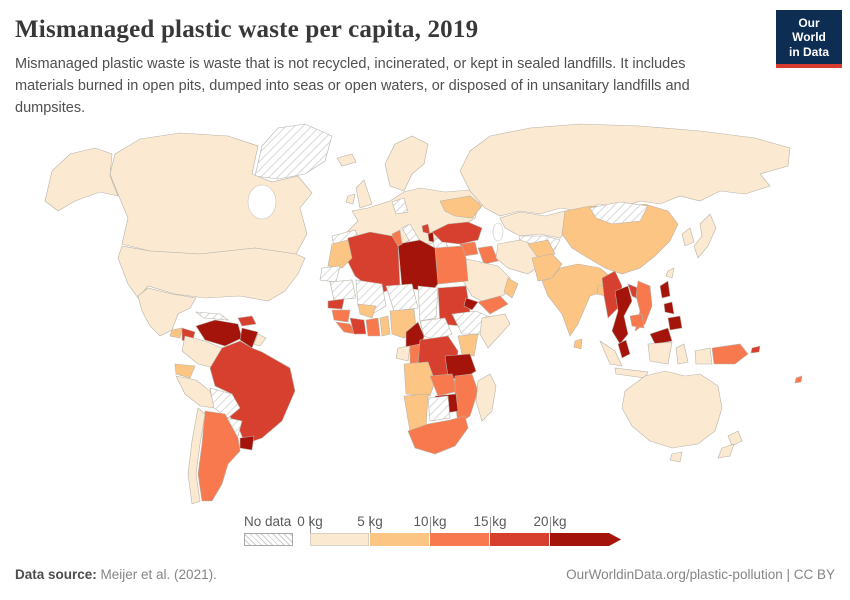 Image resolution: width=850 pixels, height=600 pixels. Describe the element at coordinates (670, 273) in the screenshot. I see `country-taiwan: Taiwan` at that location.